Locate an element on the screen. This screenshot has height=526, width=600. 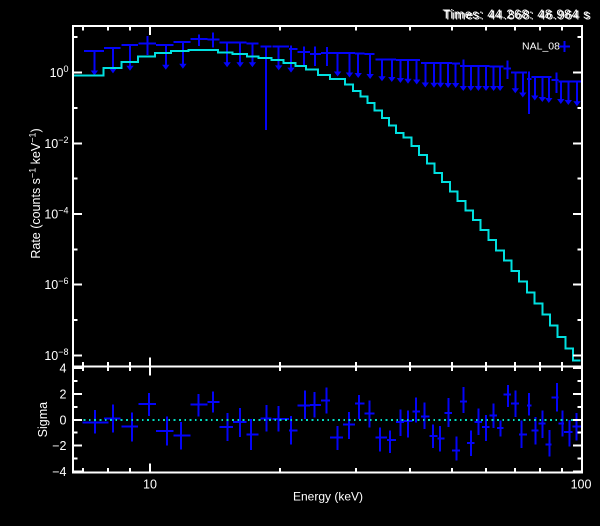
svg-text: 2 is located at coordinates (63, 395).